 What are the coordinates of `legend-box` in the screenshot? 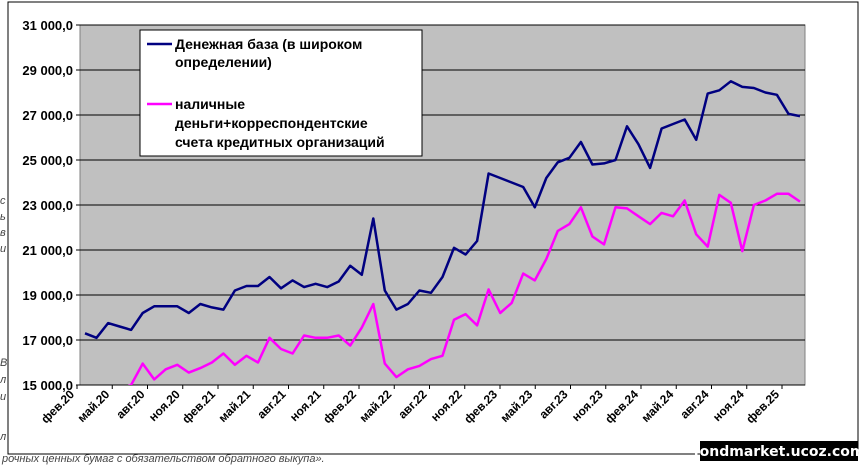 It's located at (281, 93).